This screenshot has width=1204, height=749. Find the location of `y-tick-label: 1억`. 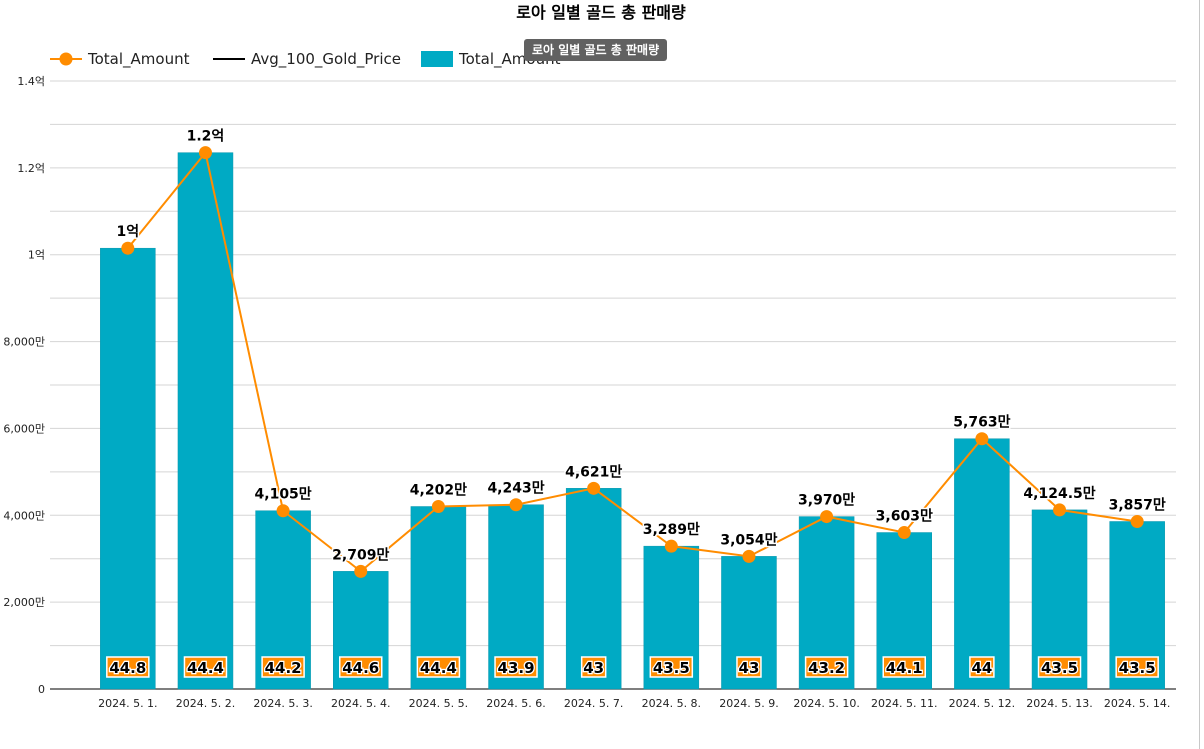

y-tick-label: 1억 is located at coordinates (36, 255).